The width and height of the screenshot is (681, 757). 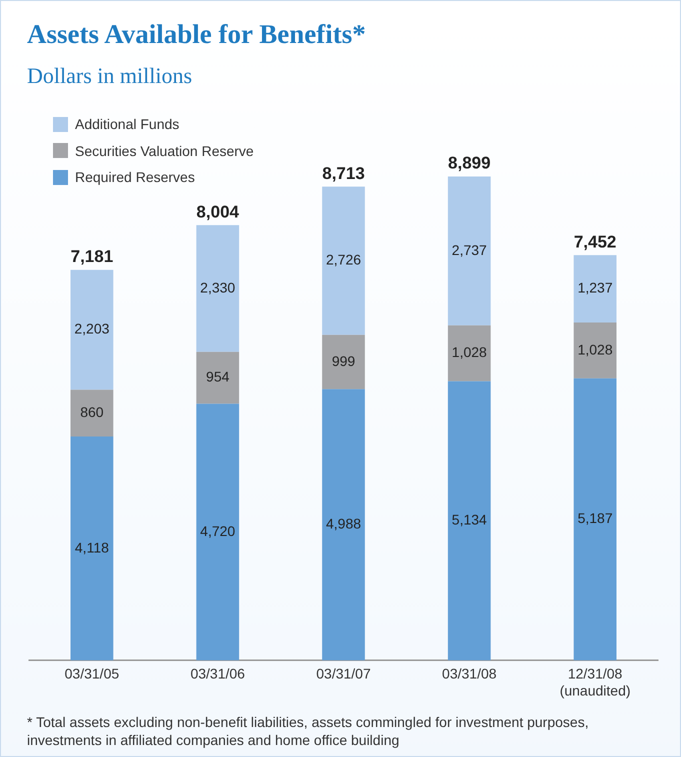 I want to click on data-label: 860, so click(x=92, y=412).